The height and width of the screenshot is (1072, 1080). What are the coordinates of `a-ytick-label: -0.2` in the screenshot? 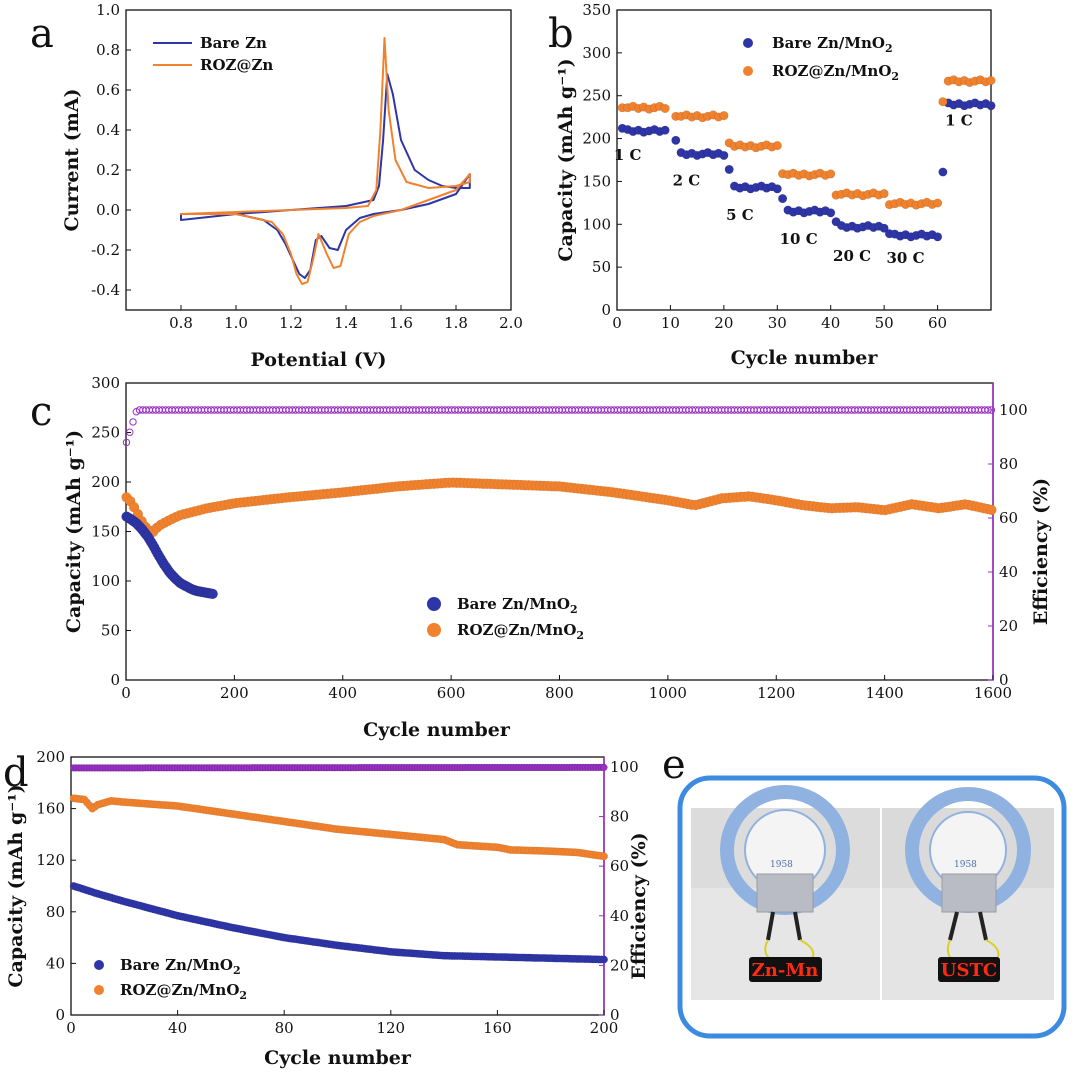 It's located at (105, 250).